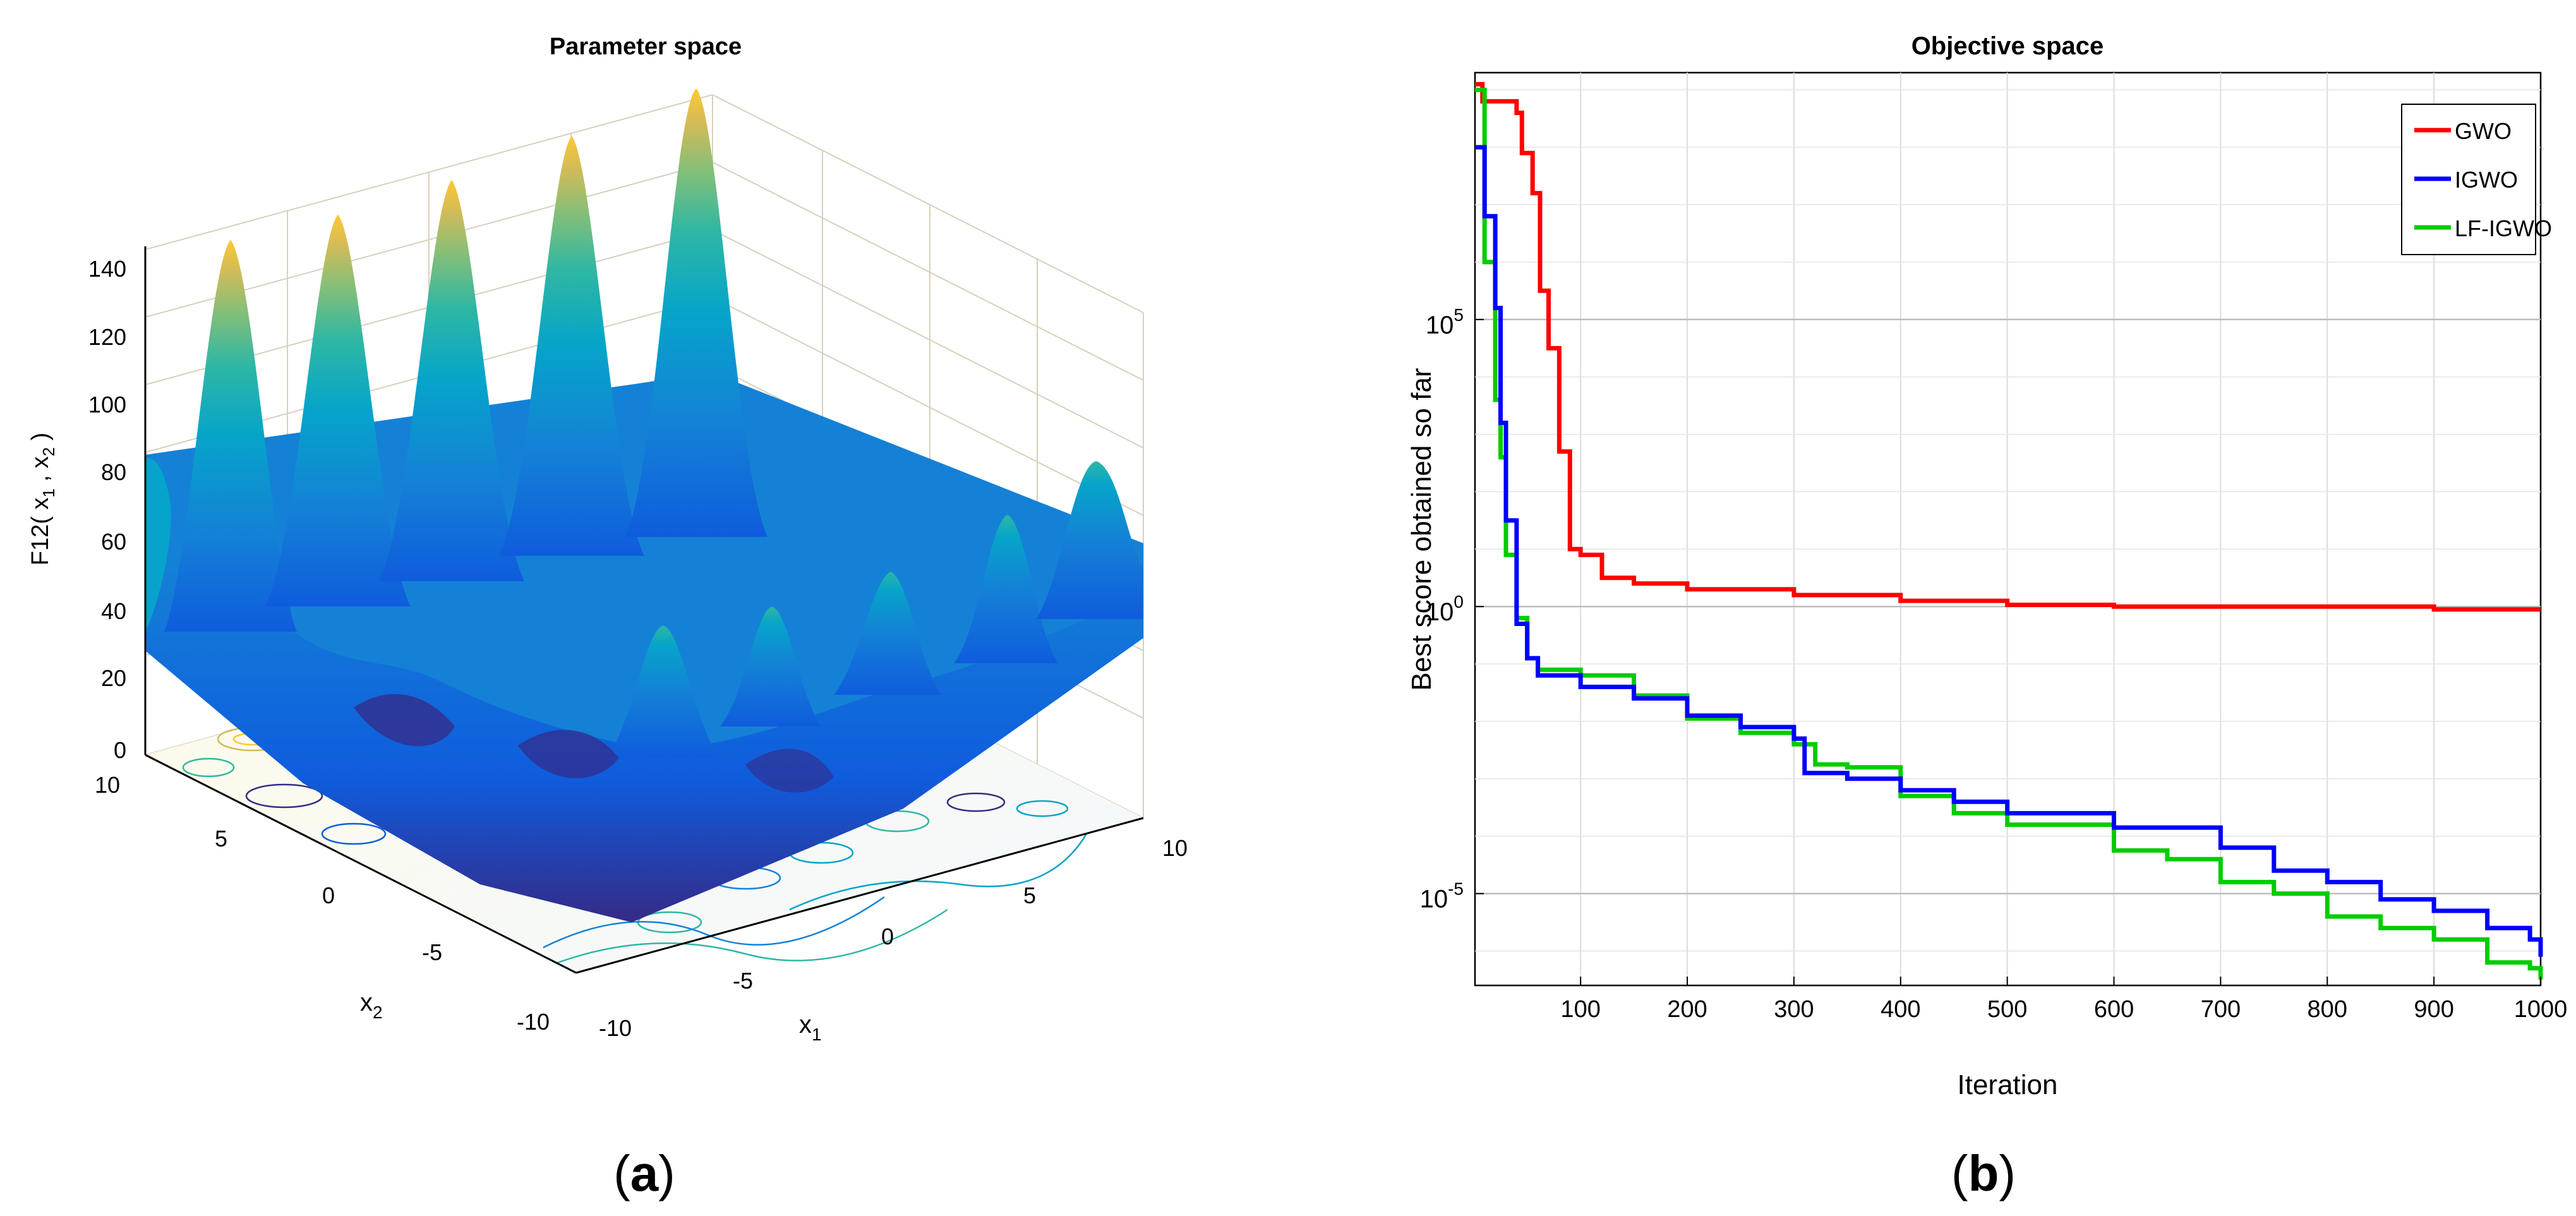  What do you see at coordinates (113, 678) in the screenshot?
I see `z-tick-label: 20` at bounding box center [113, 678].